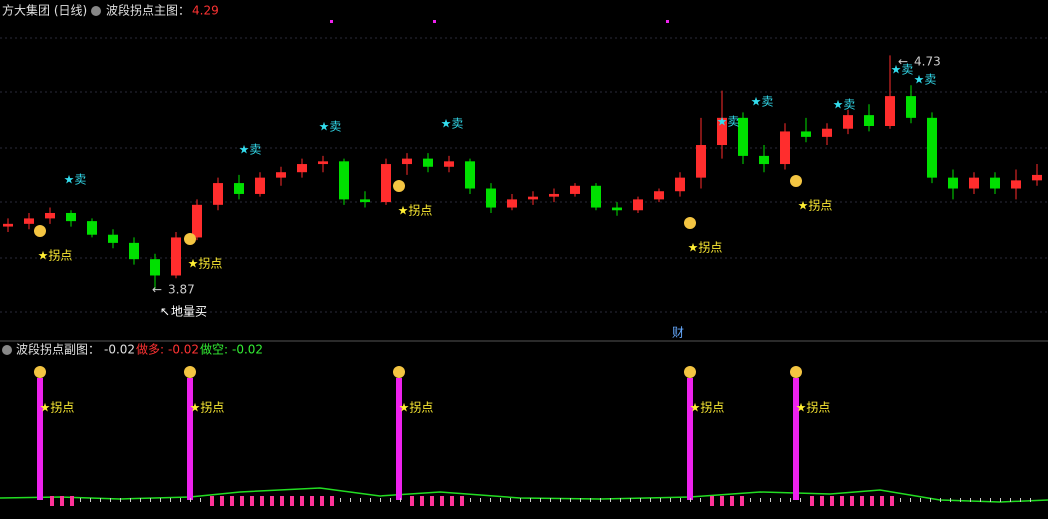 The width and height of the screenshot is (1048, 519). I want to click on event-dot, so click(667, 21).